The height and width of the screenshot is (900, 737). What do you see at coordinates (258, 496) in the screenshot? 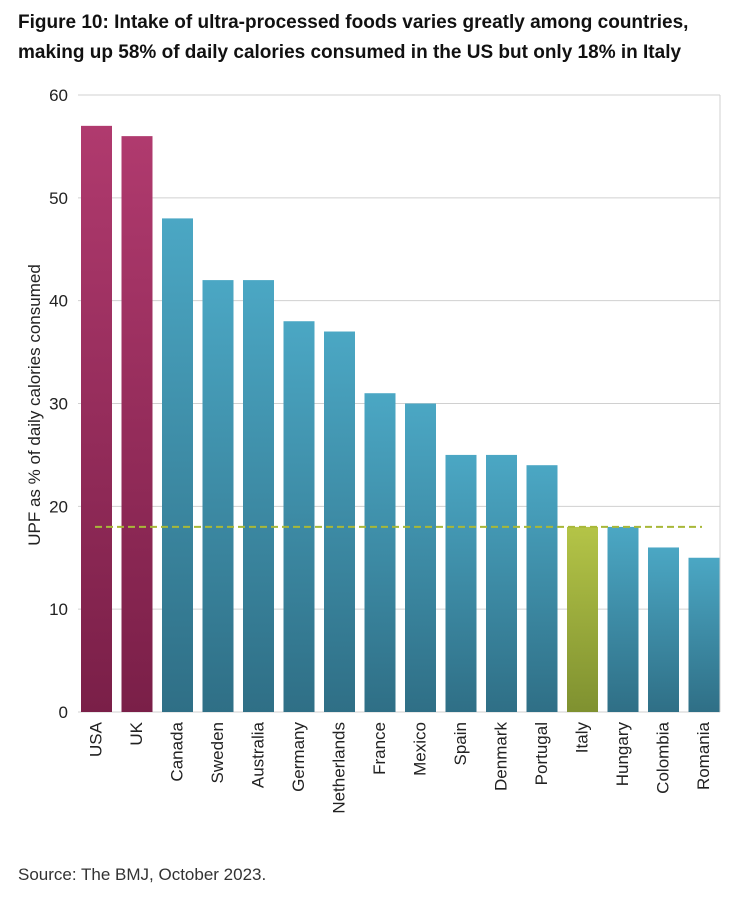
I see `bar-australia` at bounding box center [258, 496].